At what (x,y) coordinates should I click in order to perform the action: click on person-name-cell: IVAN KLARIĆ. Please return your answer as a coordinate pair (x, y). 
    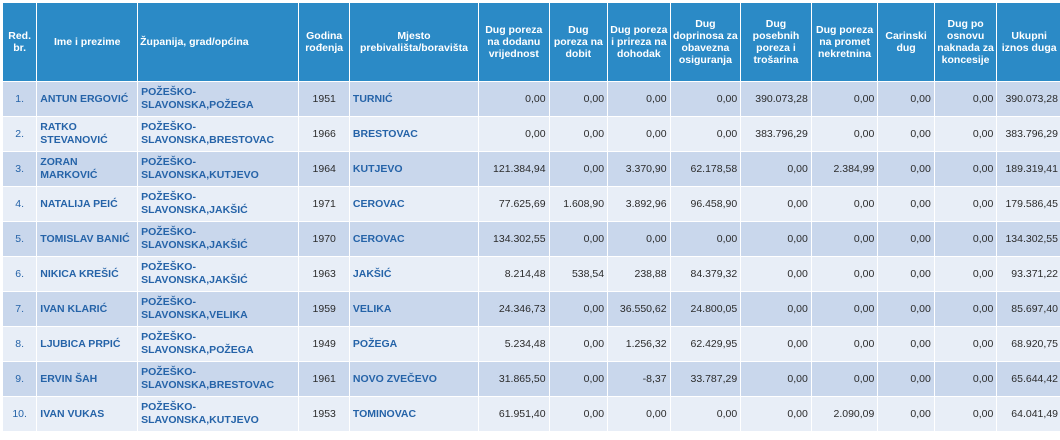
    Looking at the image, I should click on (87, 309).